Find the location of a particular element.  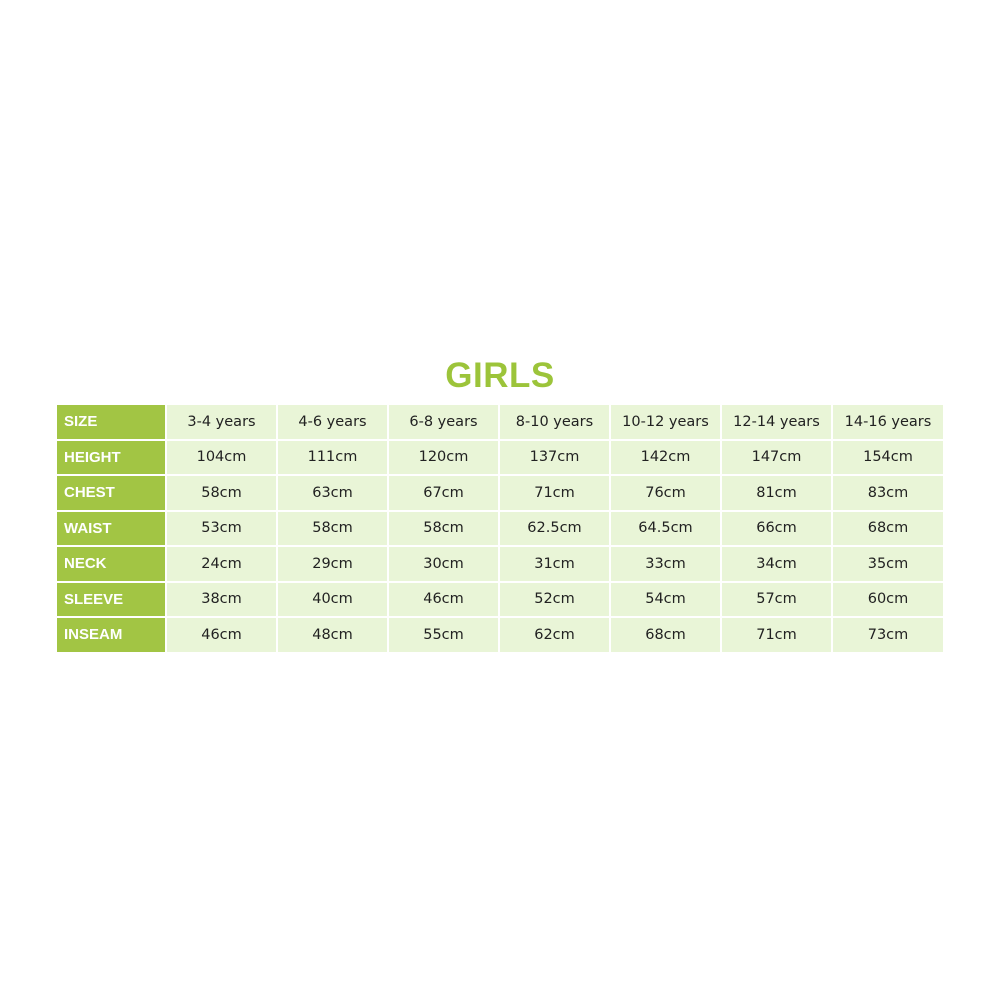

table-row-chest: CHEST 58cm 63cm 67cm 71cm 76cm 81cm 83cm is located at coordinates (500, 493).